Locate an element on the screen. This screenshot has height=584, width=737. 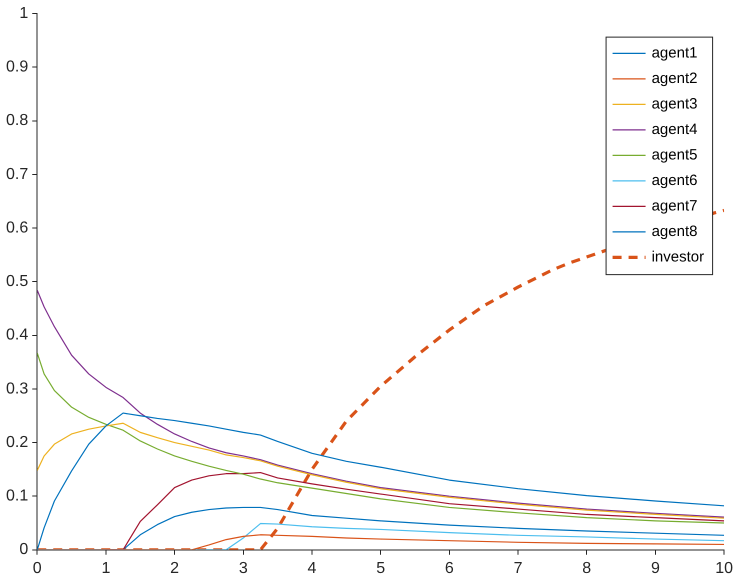
legend-label: agent7 is located at coordinates (675, 205).